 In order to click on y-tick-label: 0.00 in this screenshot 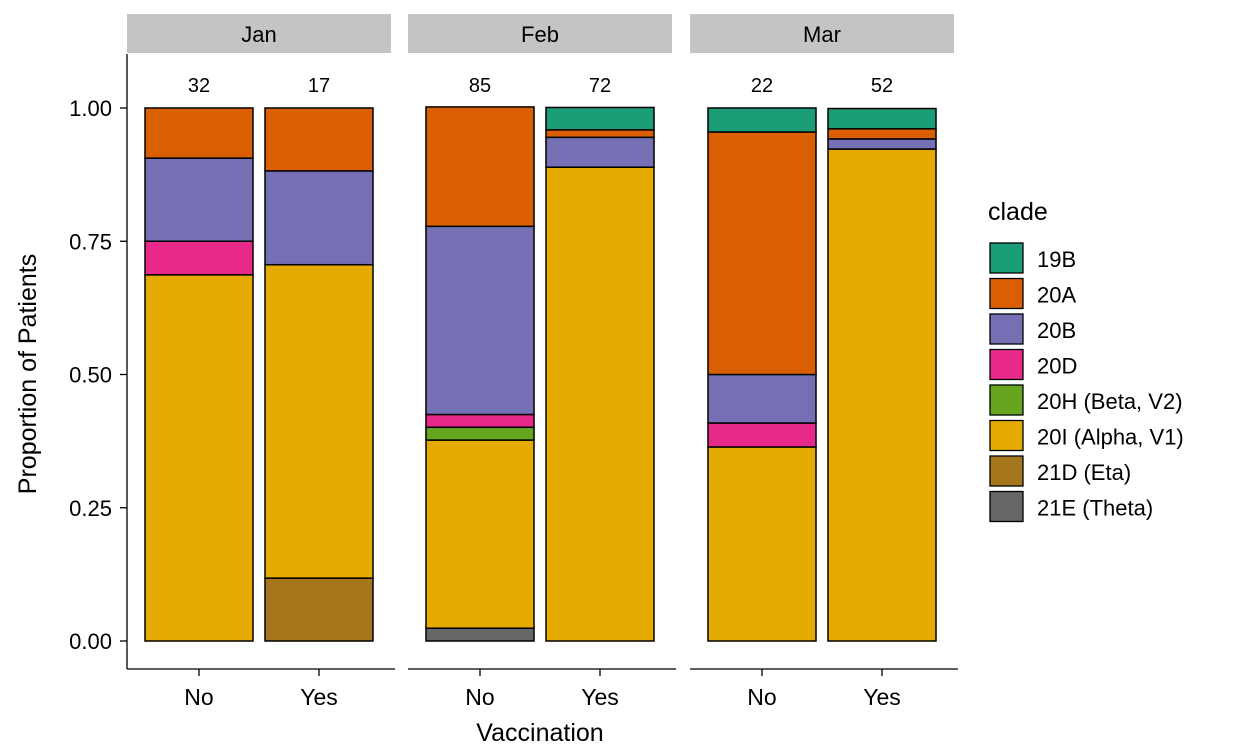, I will do `click(90, 641)`.